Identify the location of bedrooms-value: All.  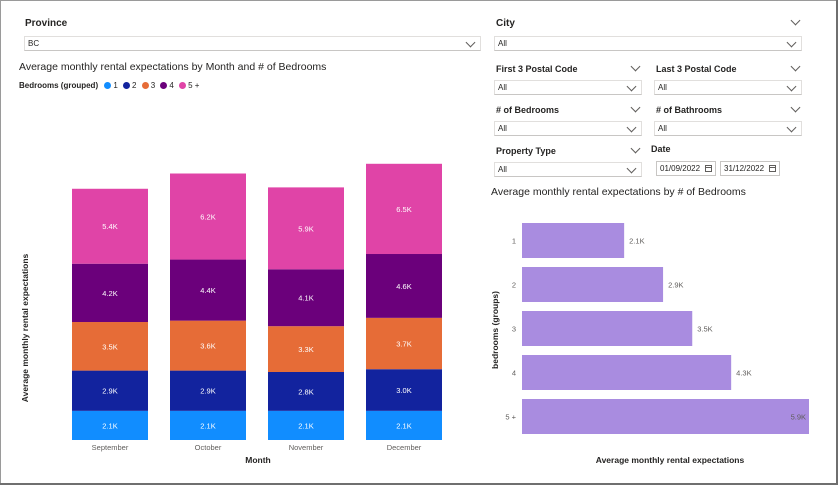
(502, 128).